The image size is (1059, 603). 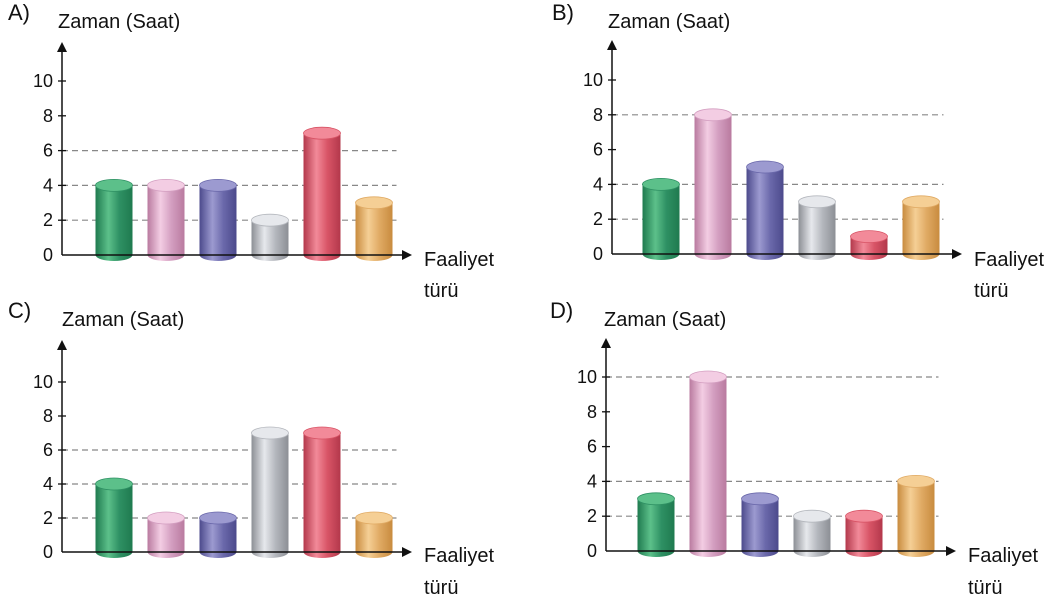 I want to click on panel-label: B), so click(x=563, y=12).